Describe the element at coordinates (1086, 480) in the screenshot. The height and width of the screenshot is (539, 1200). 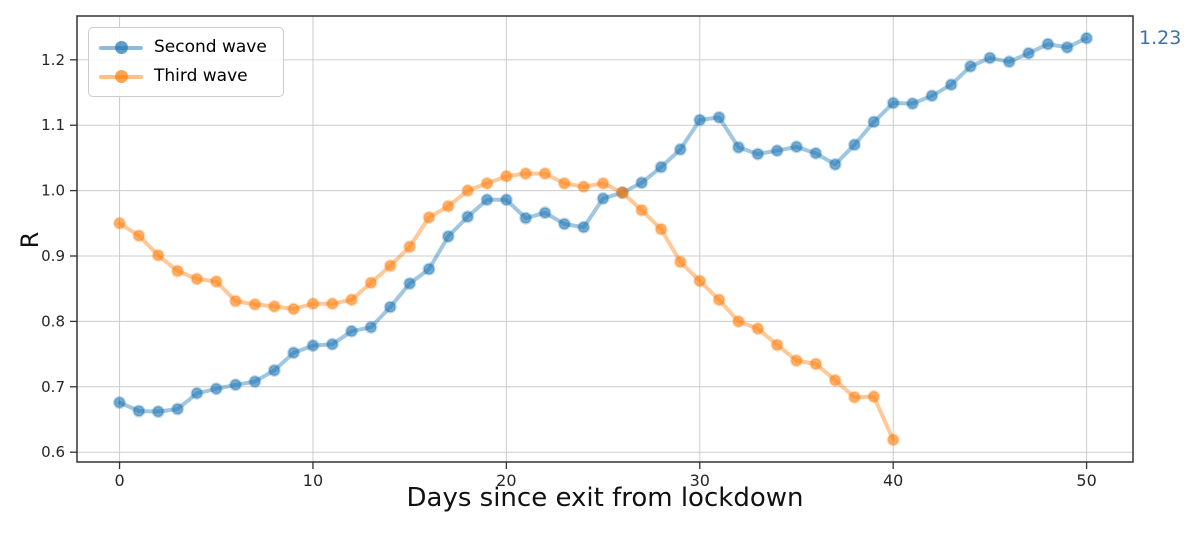
I see `x-tick-label: 50` at that location.